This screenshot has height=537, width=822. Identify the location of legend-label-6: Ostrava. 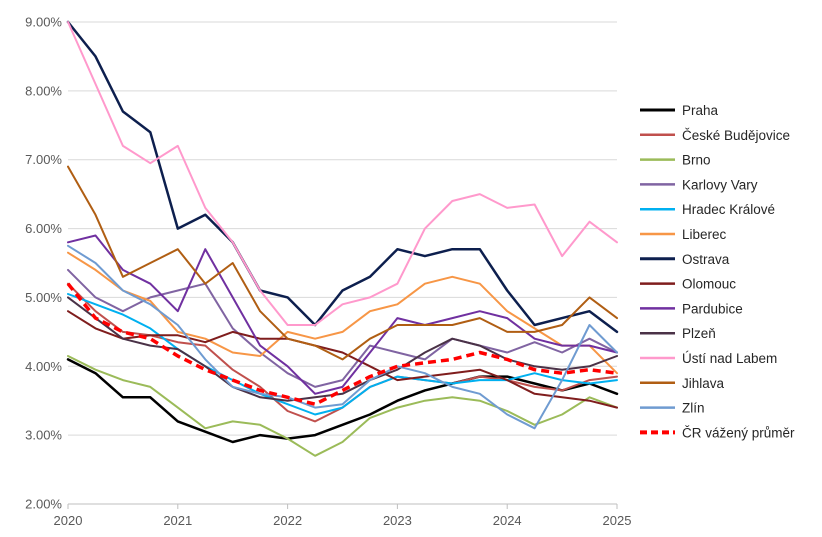
(706, 259).